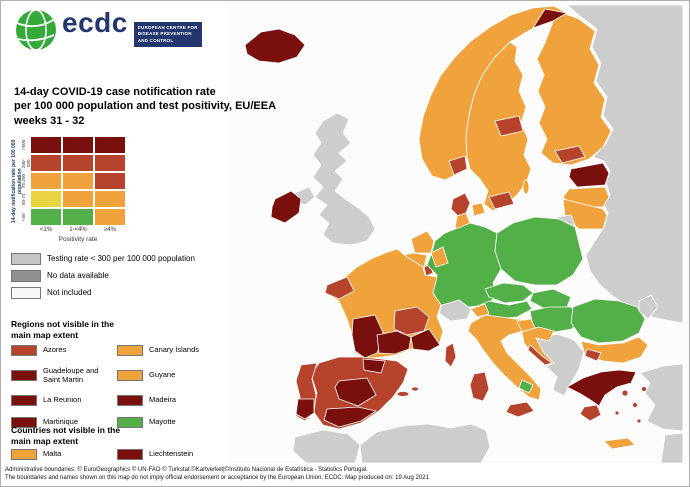 The height and width of the screenshot is (487, 690). I want to click on map-region-italy-south-green, so click(526, 386).